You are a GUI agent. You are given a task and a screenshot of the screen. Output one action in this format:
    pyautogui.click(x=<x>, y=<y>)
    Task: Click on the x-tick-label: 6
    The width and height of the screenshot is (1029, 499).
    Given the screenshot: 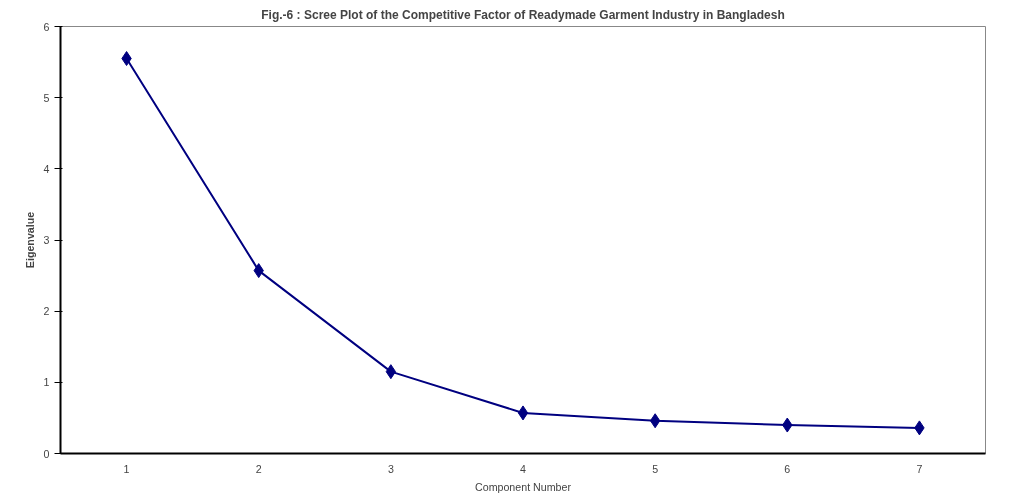 What is the action you would take?
    pyautogui.click(x=787, y=468)
    